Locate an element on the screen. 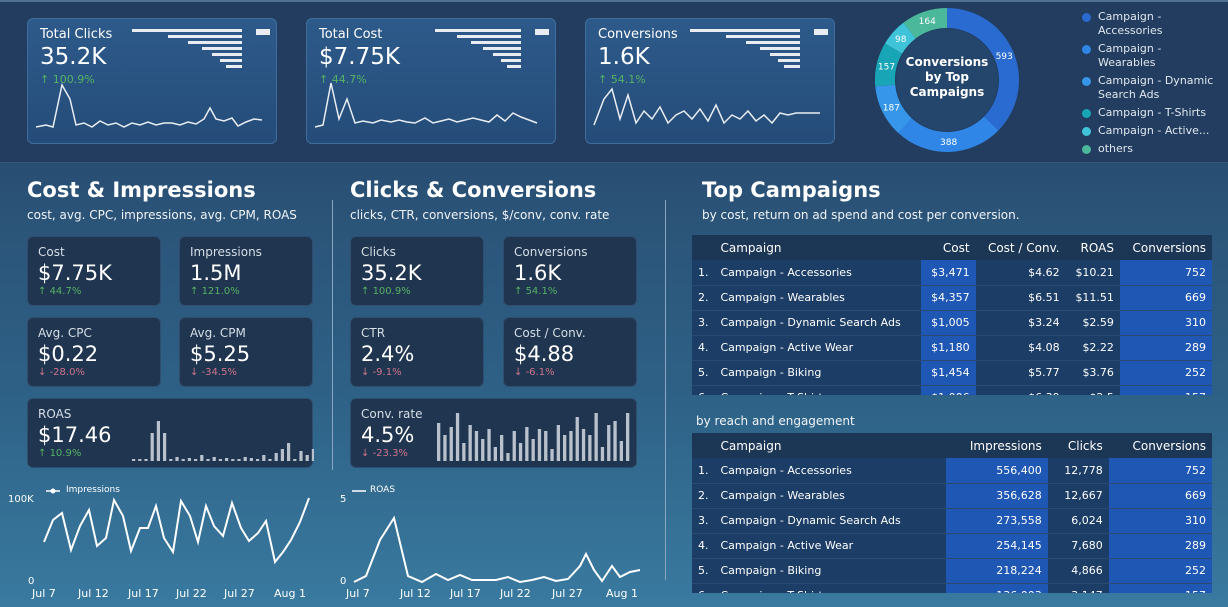 Image resolution: width=1228 pixels, height=607 pixels. table-cell: $10.21 is located at coordinates (1092, 273).